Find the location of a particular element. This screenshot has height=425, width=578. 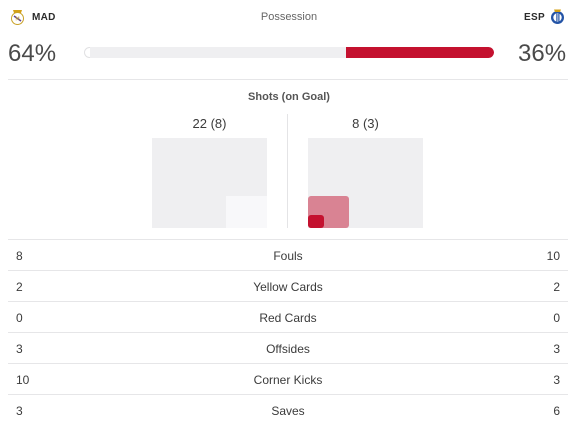

home-possession-value: 64% is located at coordinates (32, 53).